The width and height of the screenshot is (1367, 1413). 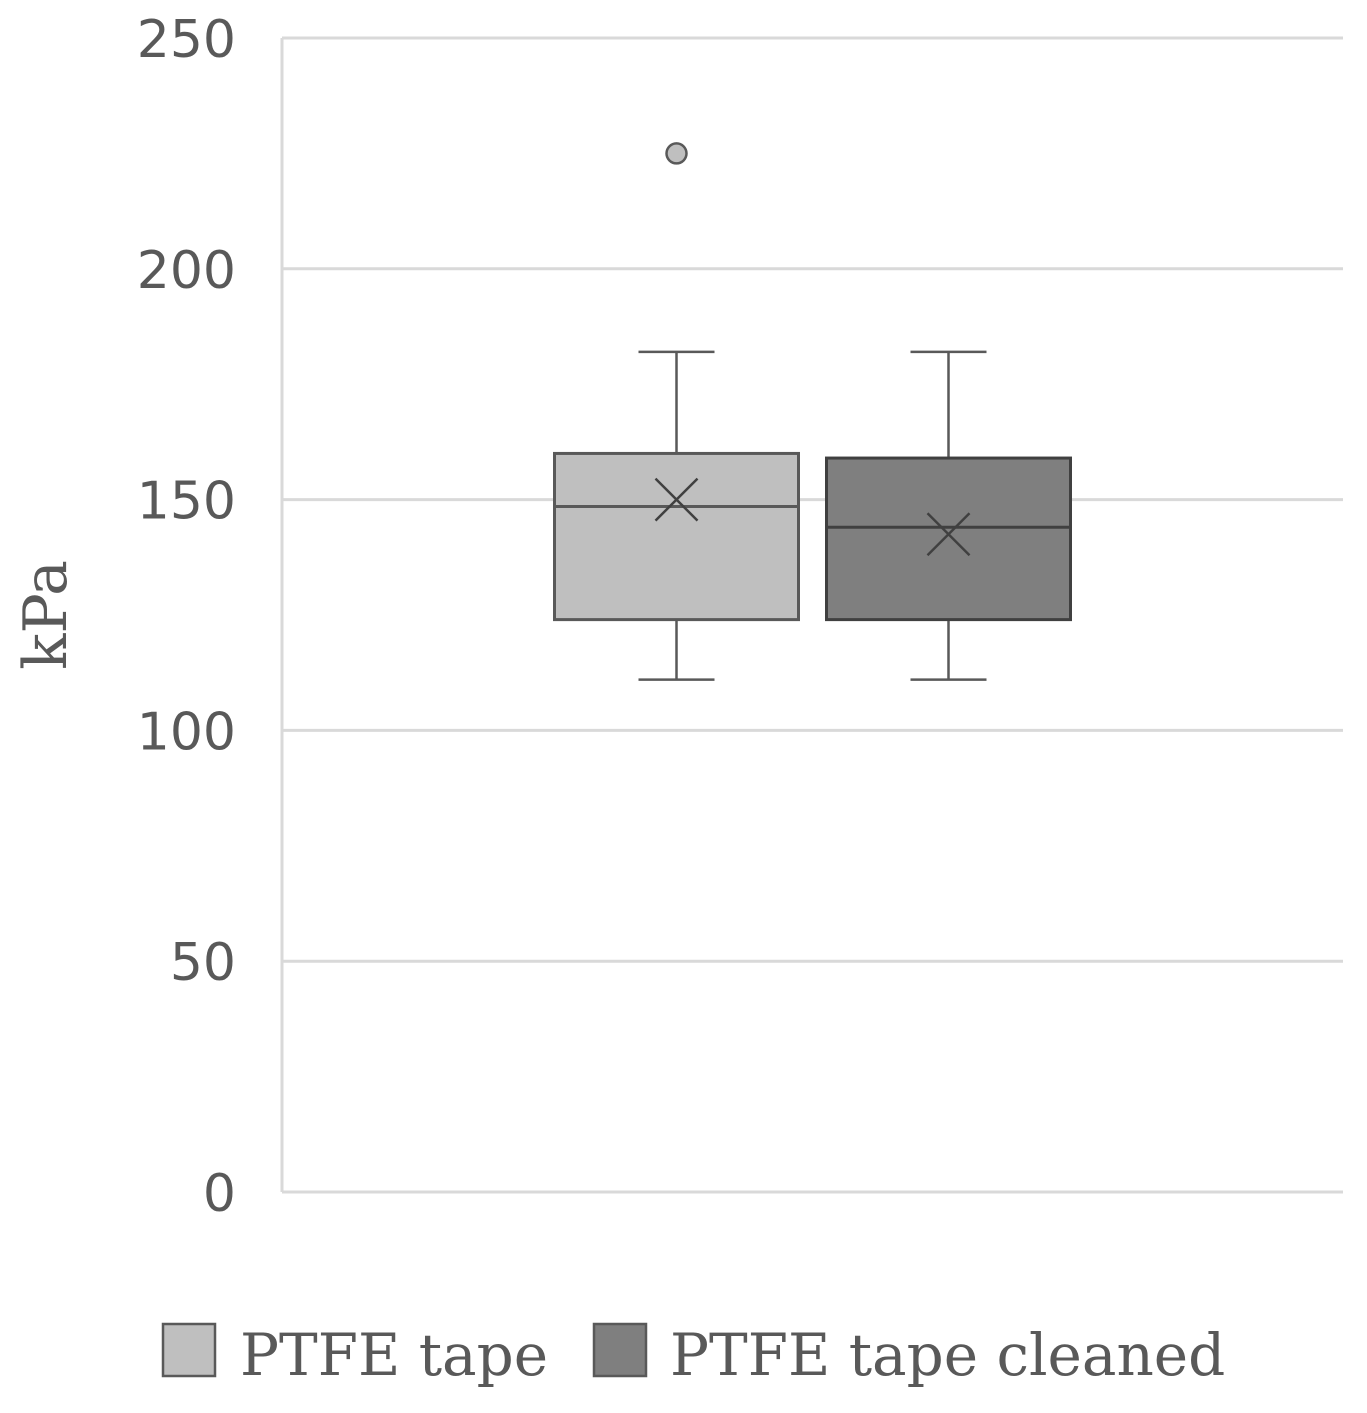 I want to click on y-tick-label: 100, so click(x=186, y=732).